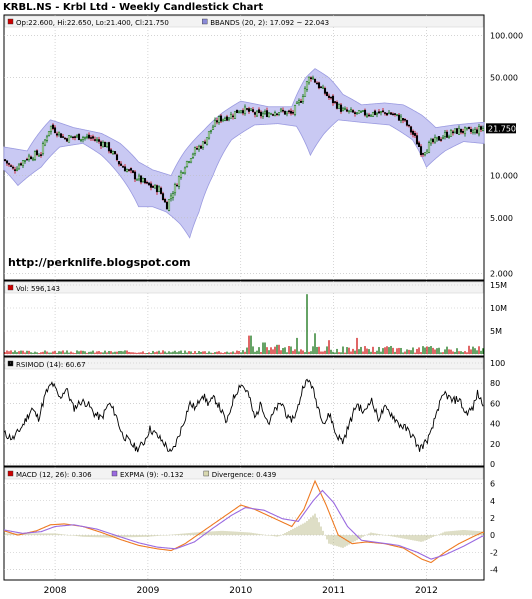 The image size is (532, 599). I want to click on legend-swatch, so click(206, 473).